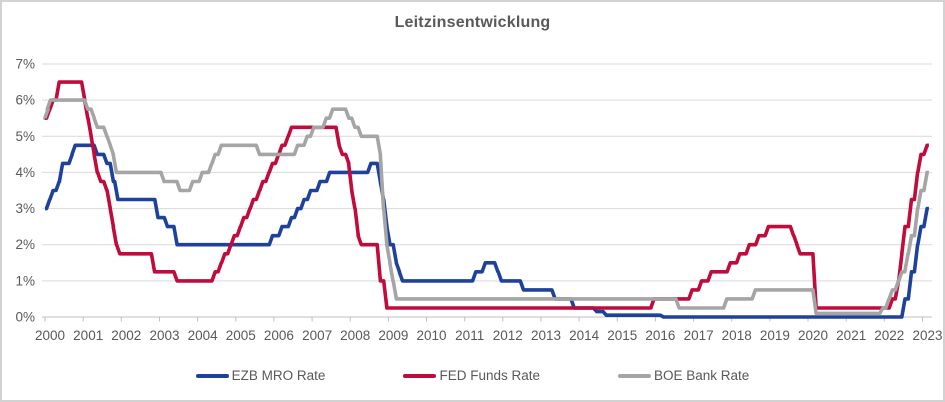  I want to click on x-tick-label: 2019, so click(775, 335).